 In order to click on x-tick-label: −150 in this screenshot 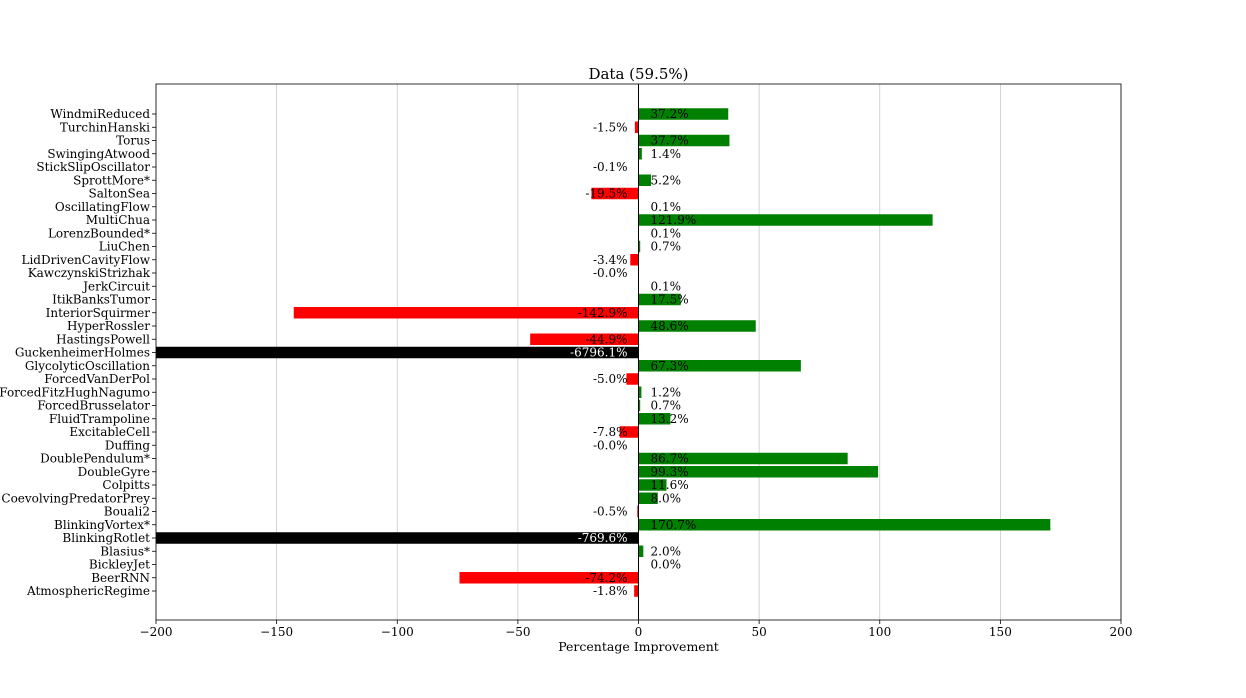, I will do `click(276, 632)`.